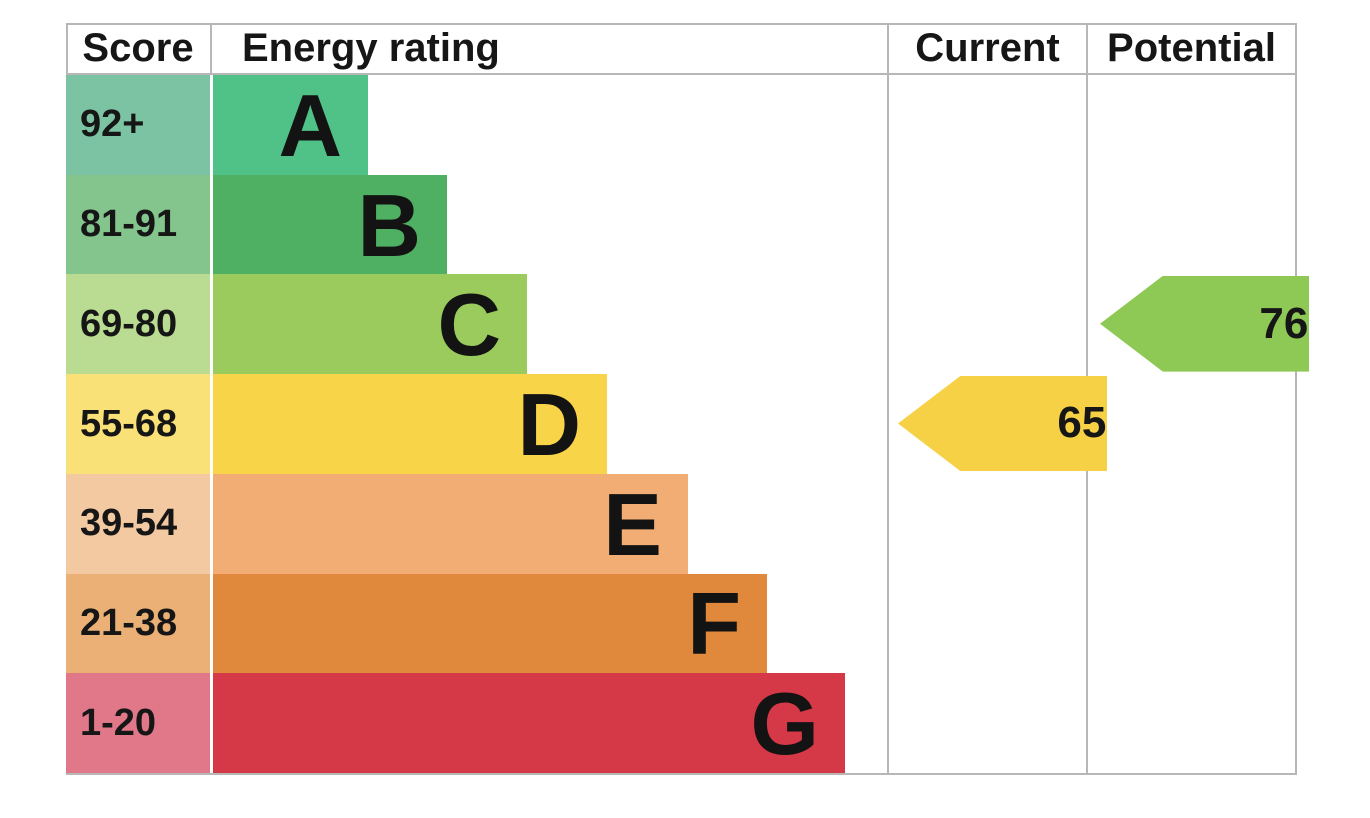 Image resolution: width=1370 pixels, height=818 pixels. What do you see at coordinates (1284, 323) in the screenshot?
I see `potential-rating-value: 76` at bounding box center [1284, 323].